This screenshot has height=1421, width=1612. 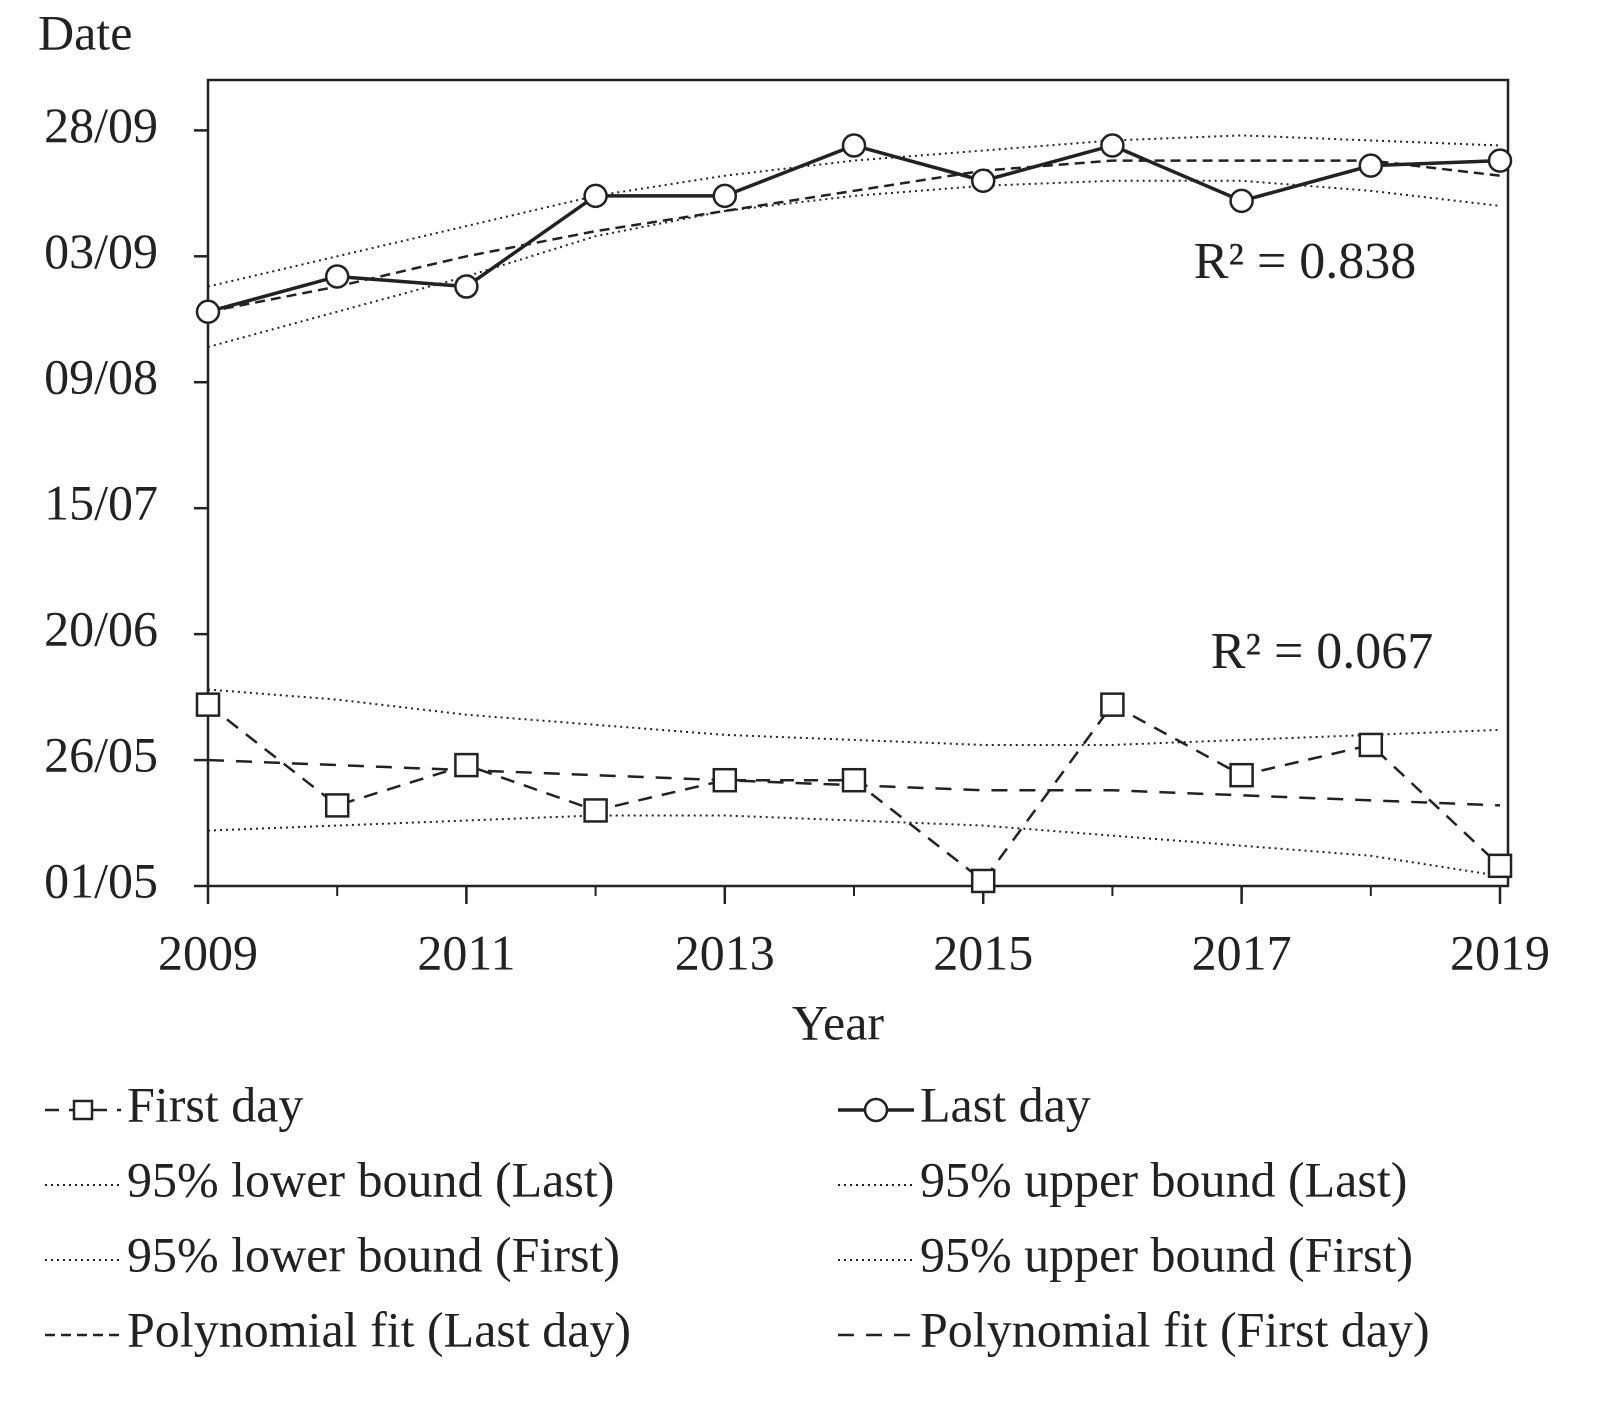 I want to click on x-axis-title: Year, so click(x=838, y=1022).